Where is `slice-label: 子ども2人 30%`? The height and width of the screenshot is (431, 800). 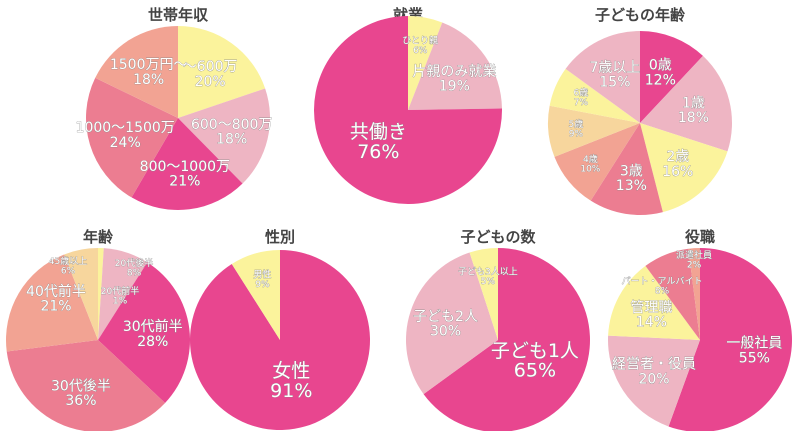
slice-label: 子ども2人 30% is located at coordinates (445, 324).